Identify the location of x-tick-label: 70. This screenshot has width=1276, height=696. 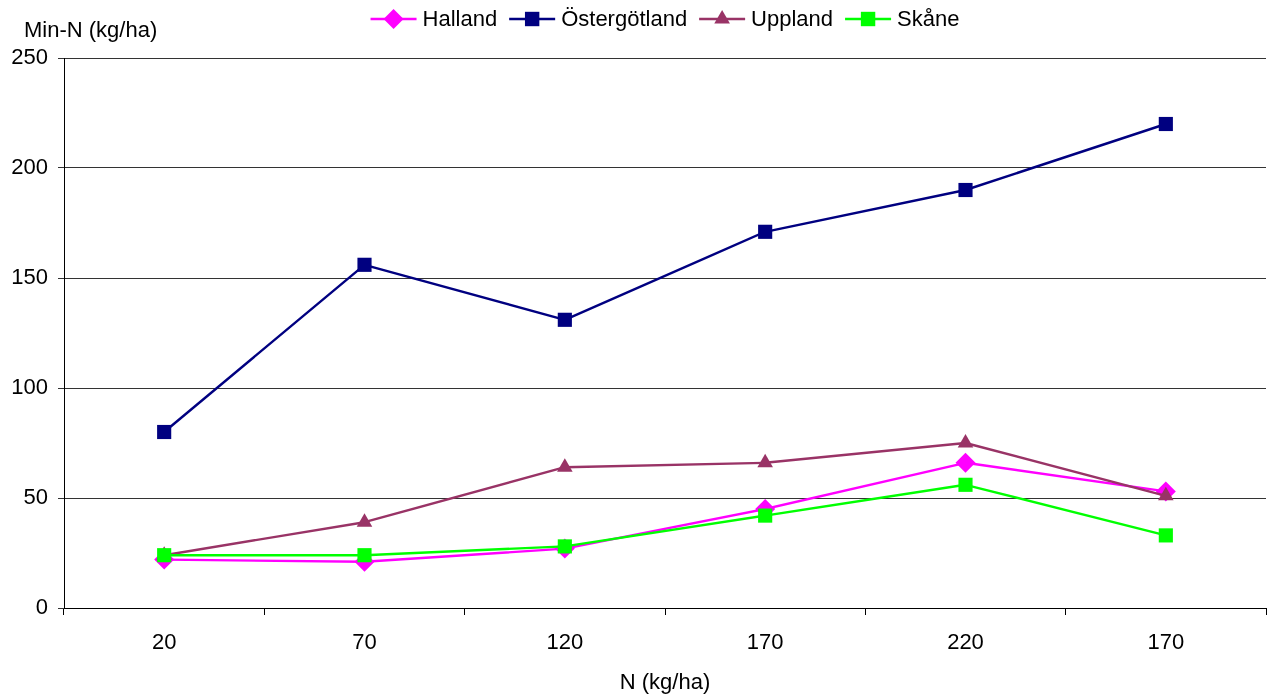
(364, 642).